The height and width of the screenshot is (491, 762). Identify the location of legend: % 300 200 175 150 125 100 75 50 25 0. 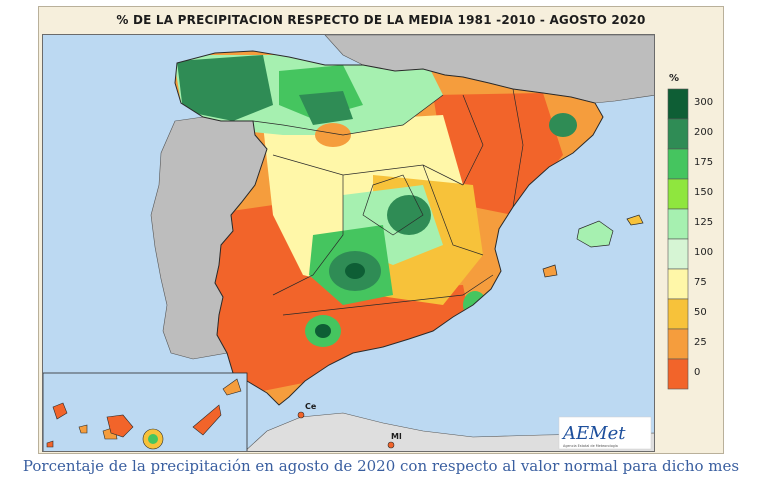
(692, 243).